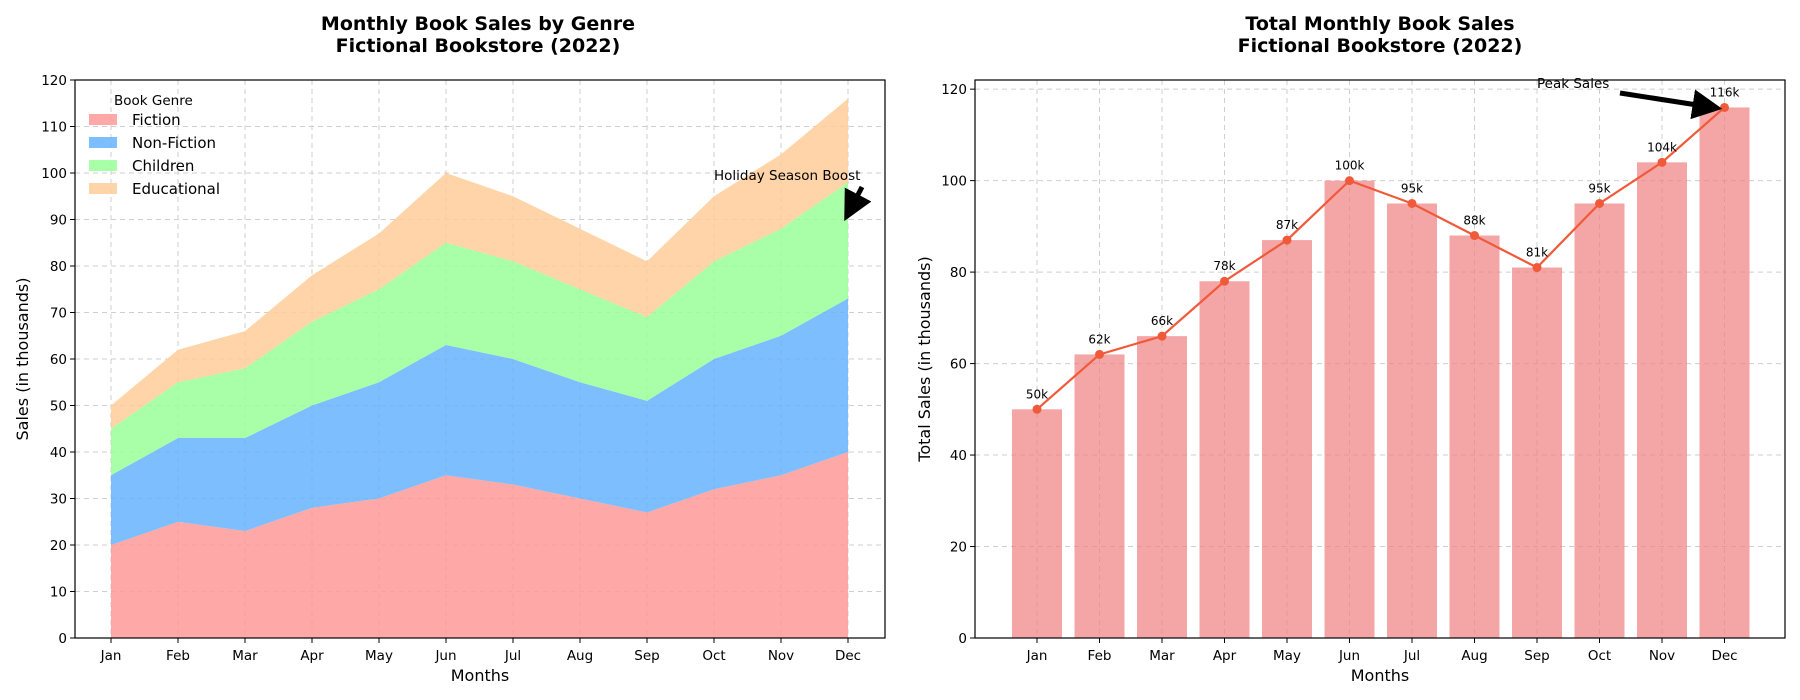  I want to click on data-label-feb: 62k, so click(1099, 339).